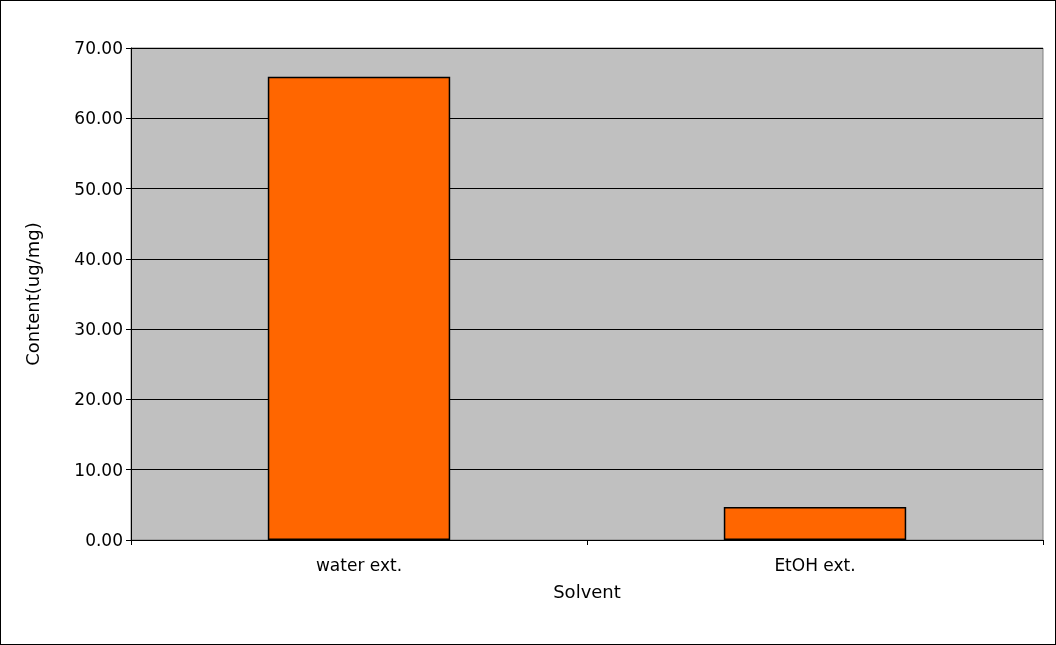 Image resolution: width=1056 pixels, height=645 pixels. What do you see at coordinates (32, 294) in the screenshot?
I see `y-axis-title: Content(ug/mg)` at bounding box center [32, 294].